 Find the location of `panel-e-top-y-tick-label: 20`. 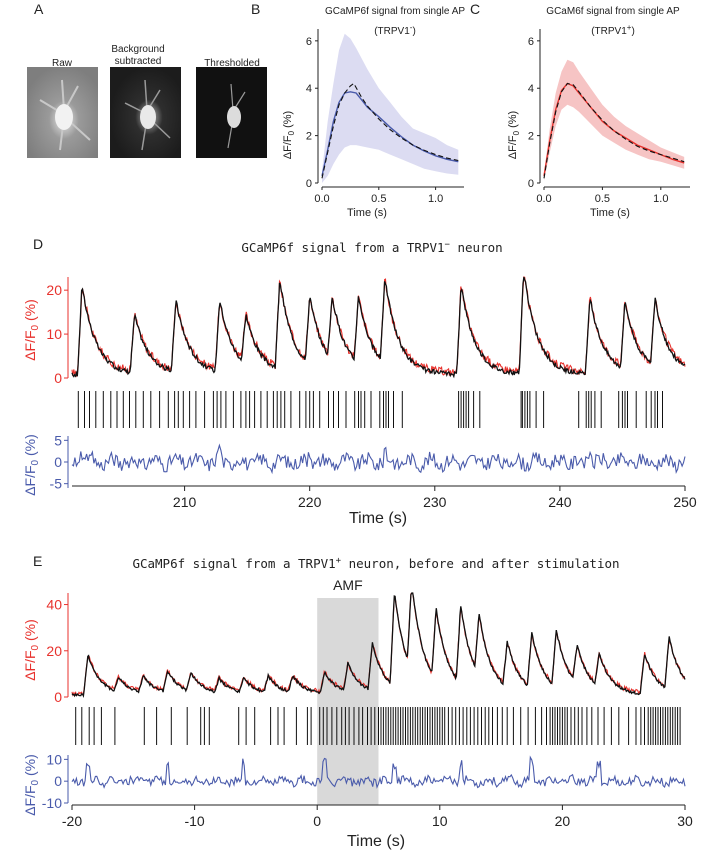

panel-e-top-y-tick-label: 20 is located at coordinates (54, 651).